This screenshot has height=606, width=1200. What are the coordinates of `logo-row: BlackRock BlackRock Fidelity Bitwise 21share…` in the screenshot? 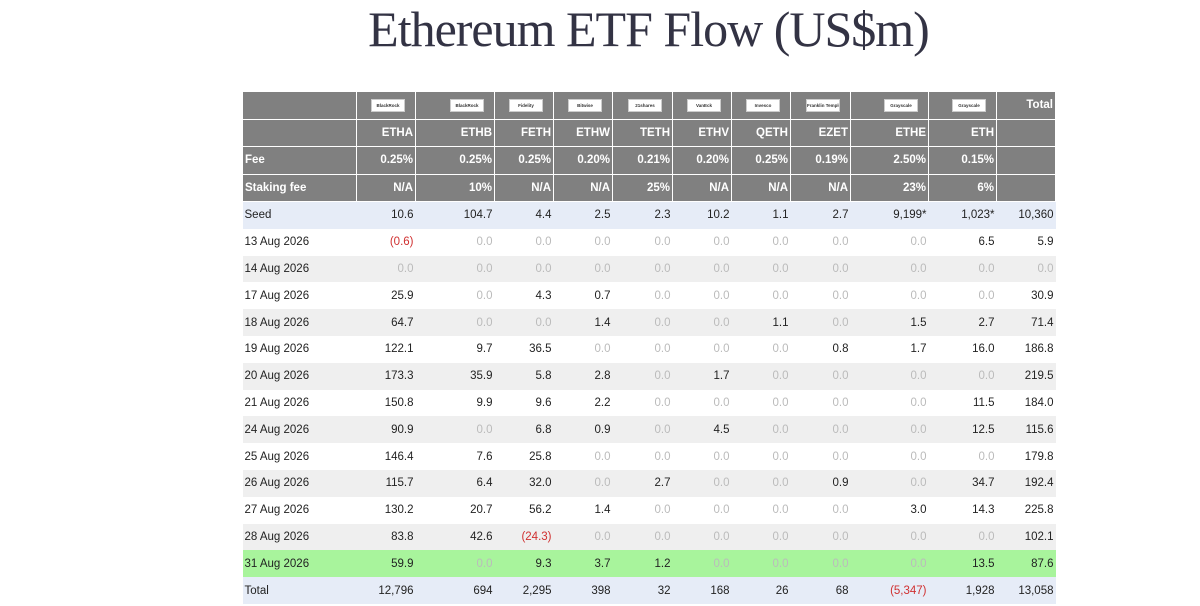 It's located at (649, 105).